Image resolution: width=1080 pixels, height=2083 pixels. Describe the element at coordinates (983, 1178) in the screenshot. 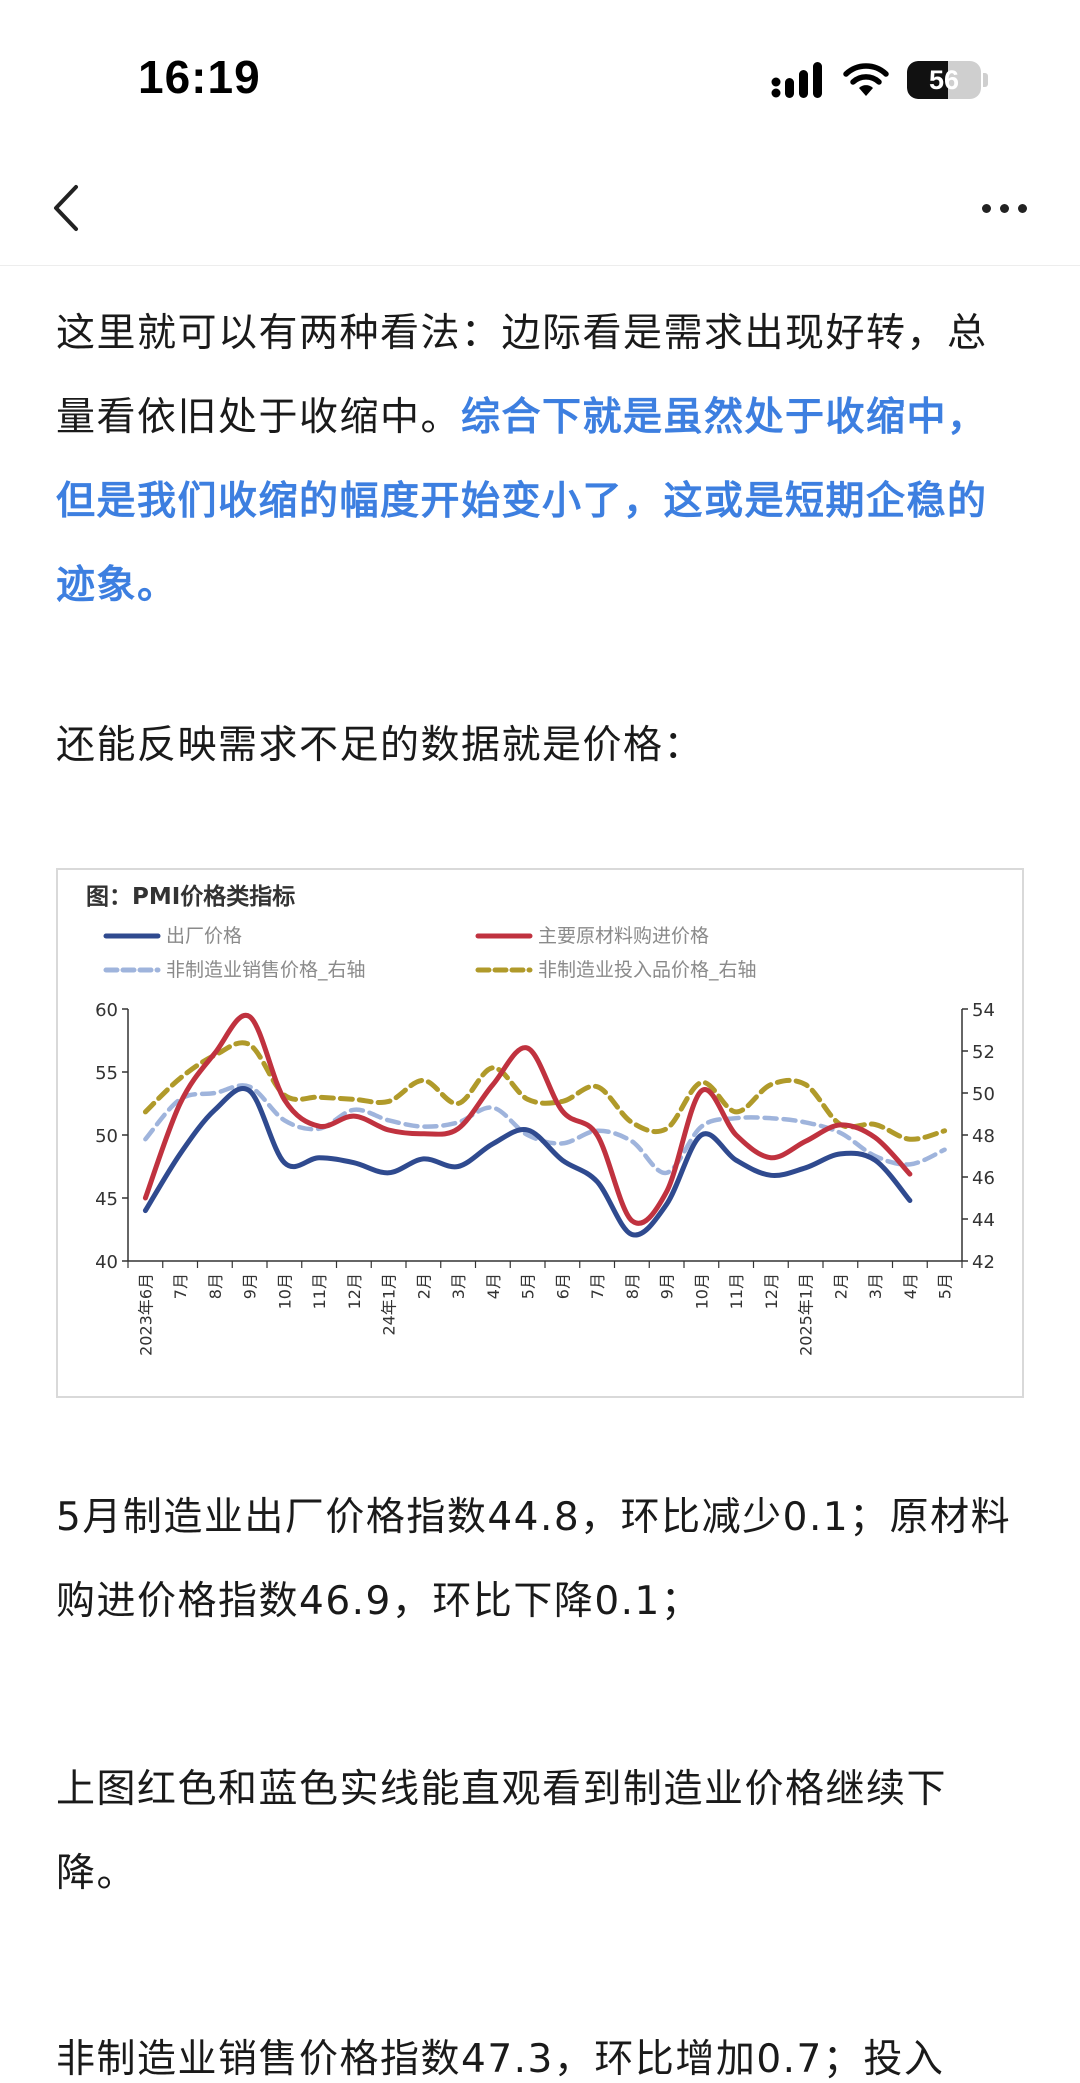

I see `y-tick-label-right: 46` at that location.